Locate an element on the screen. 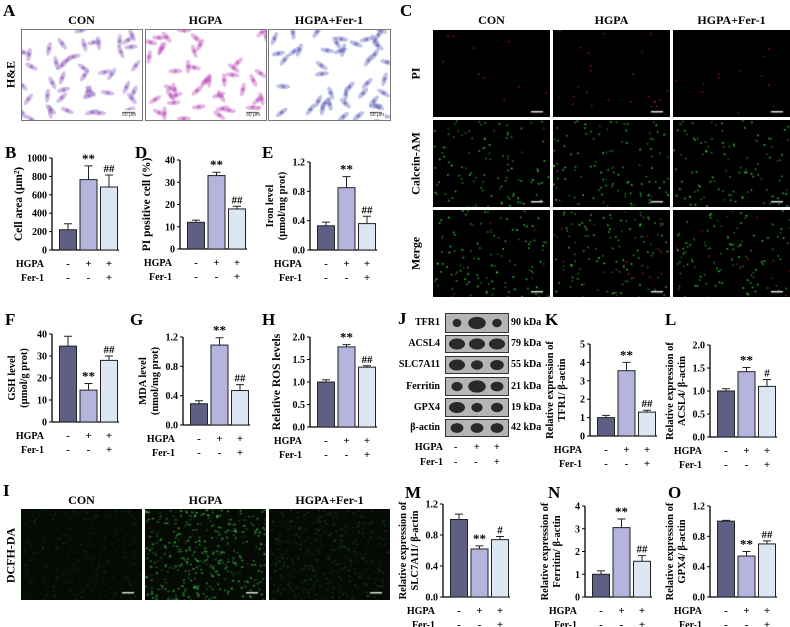  blot-strip-ferritin is located at coordinates (477, 386).